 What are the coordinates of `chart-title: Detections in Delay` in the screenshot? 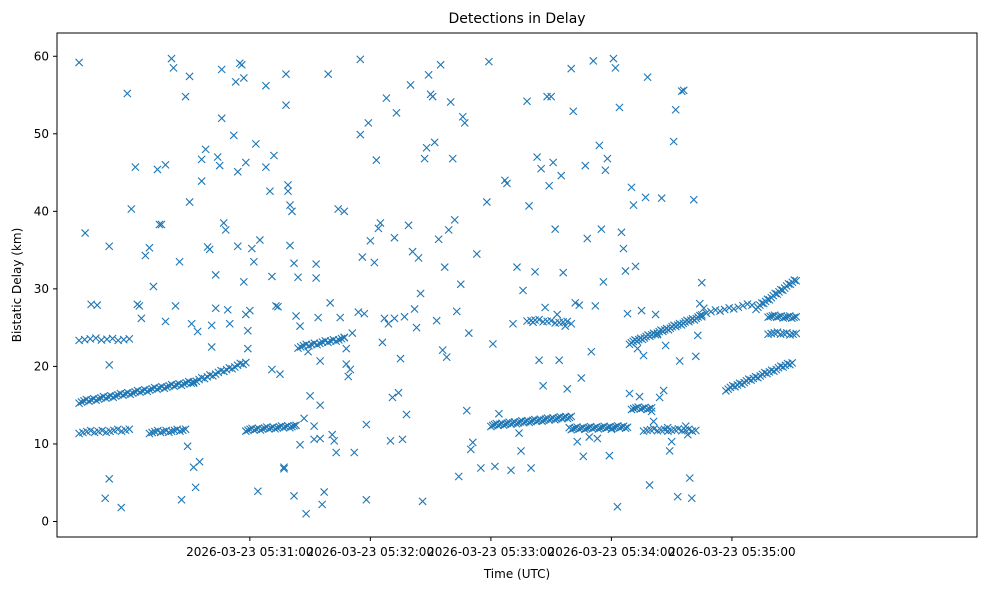 It's located at (516, 19).